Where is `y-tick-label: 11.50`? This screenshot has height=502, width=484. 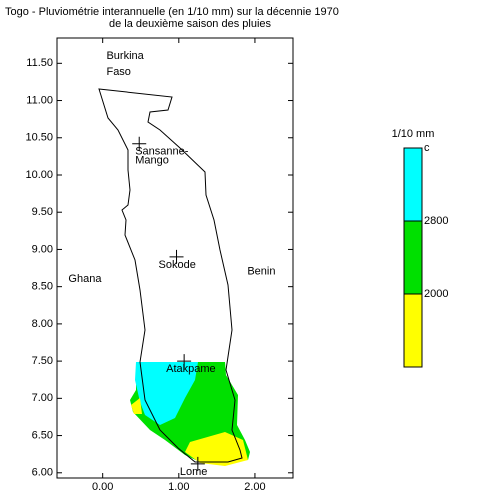 y-tick-label: 11.50 is located at coordinates (39, 63).